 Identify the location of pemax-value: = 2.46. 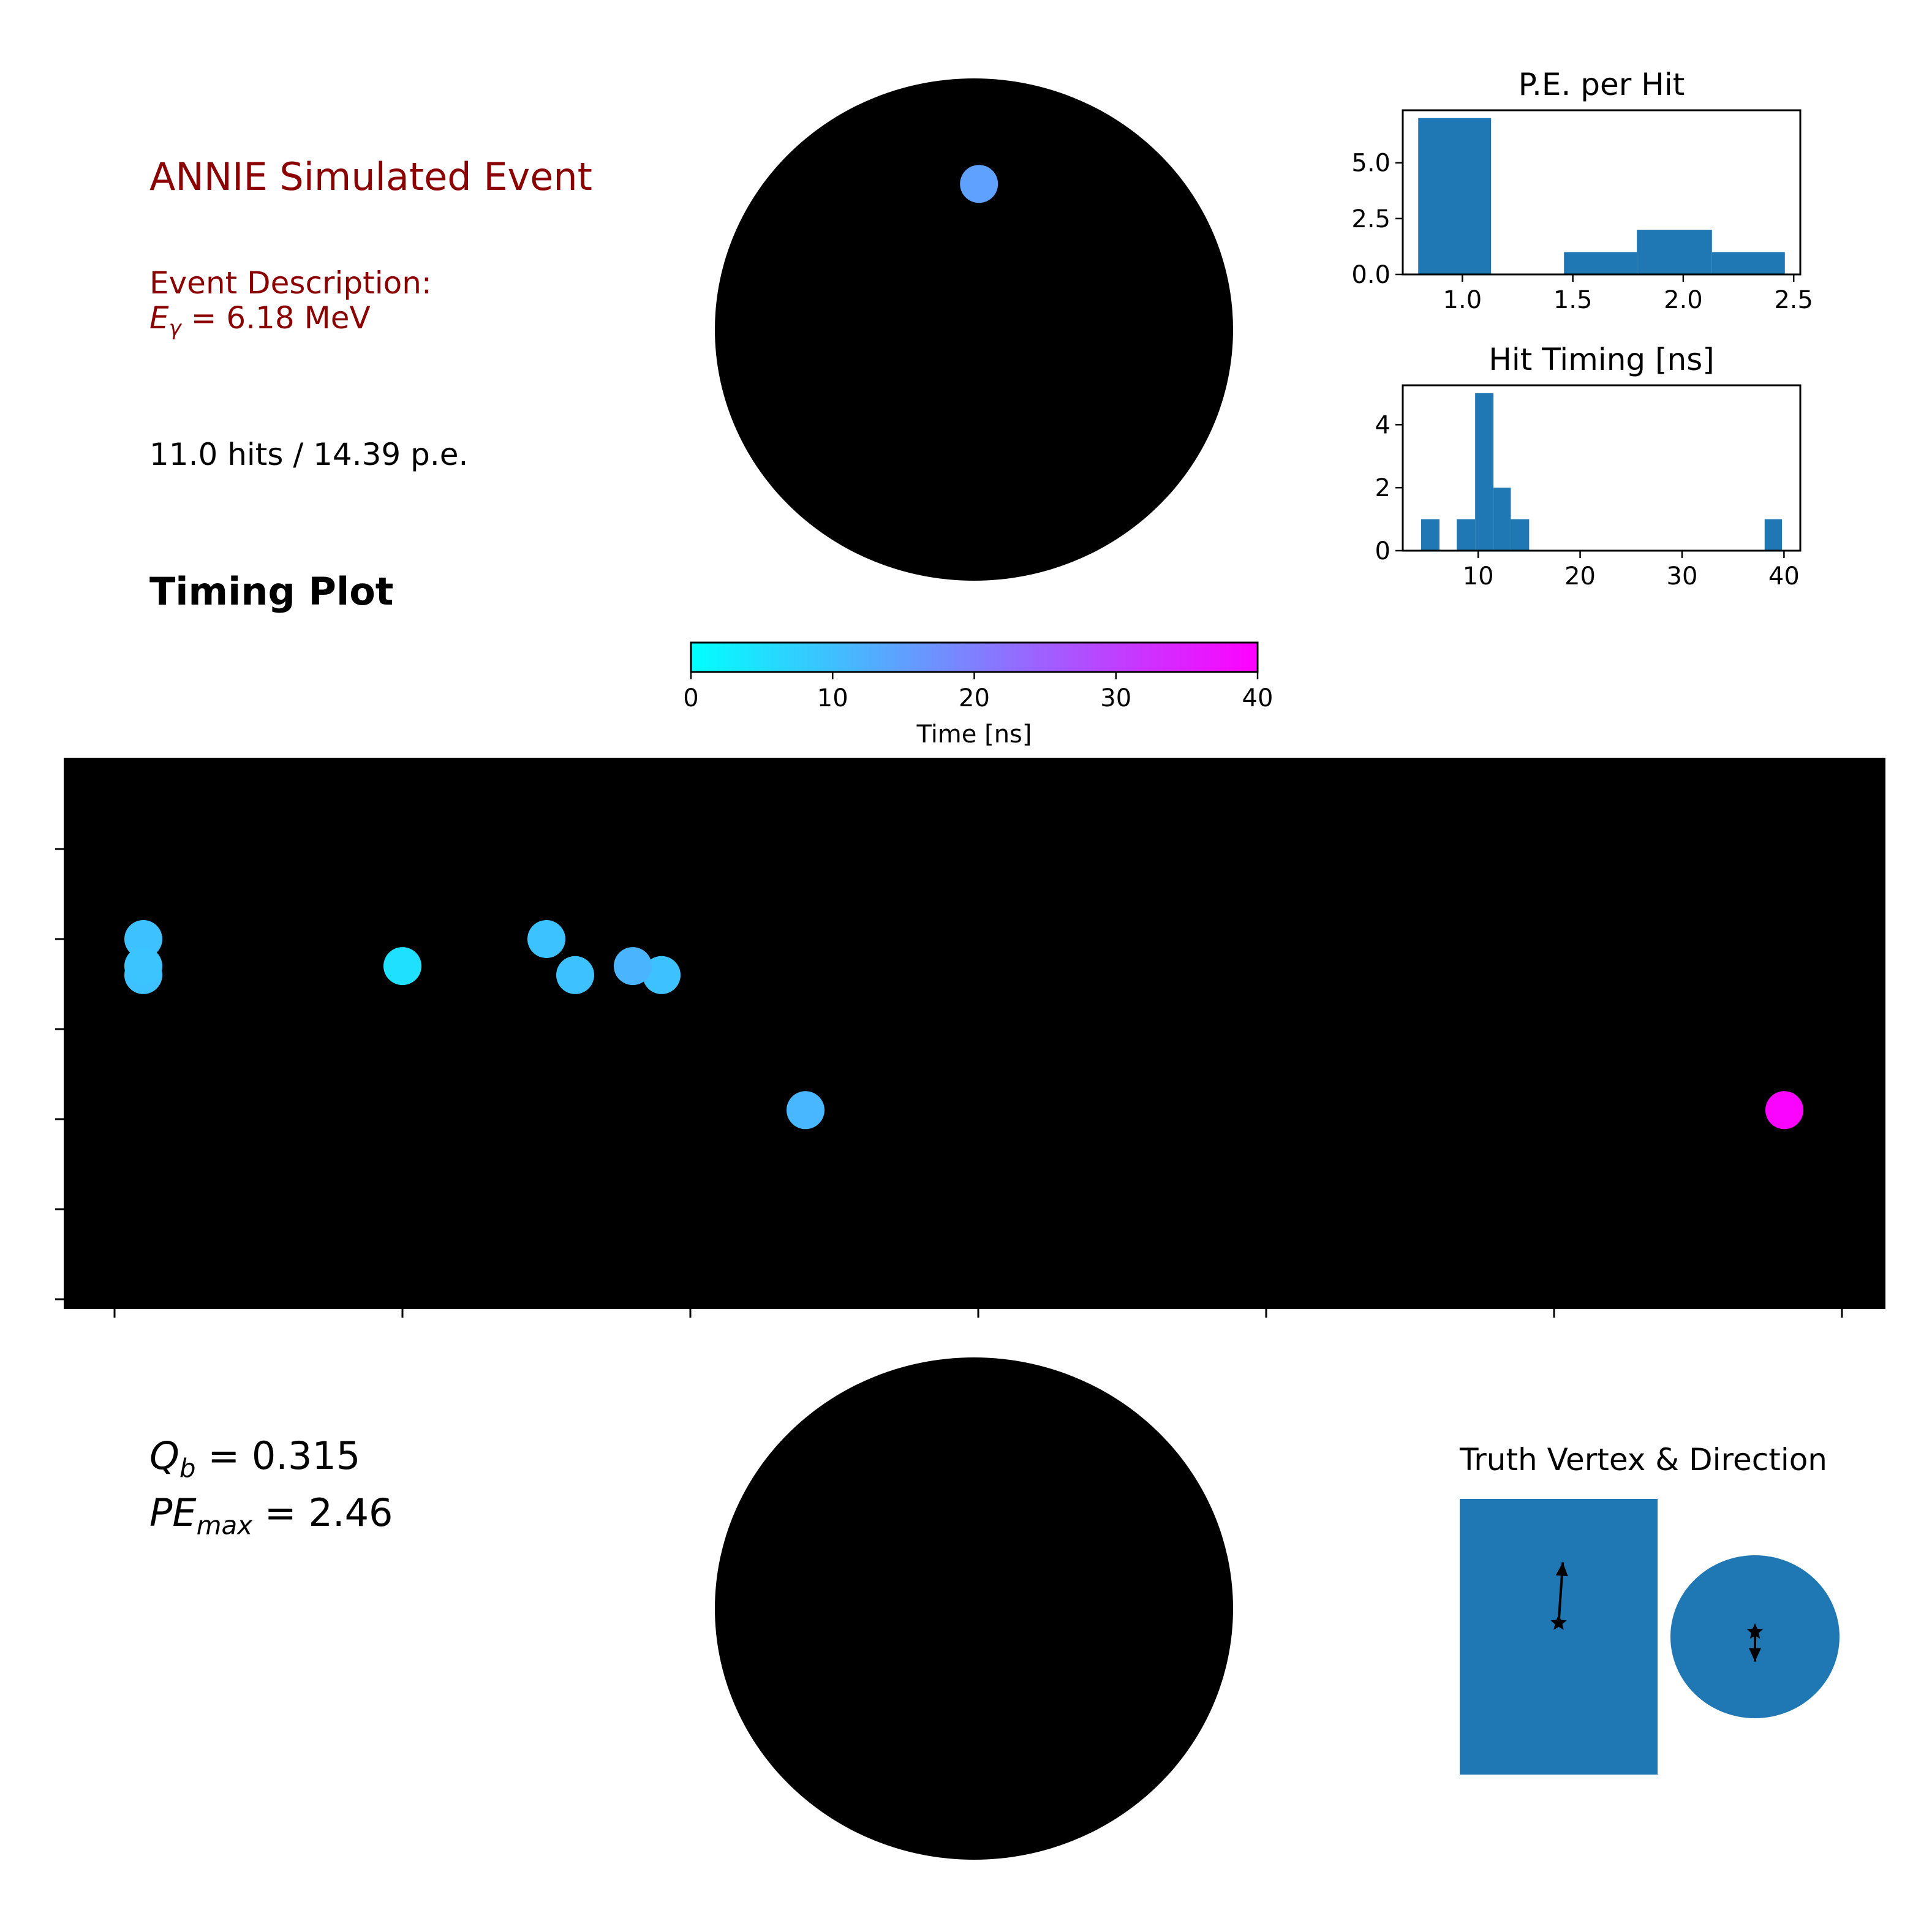
(328, 1512).